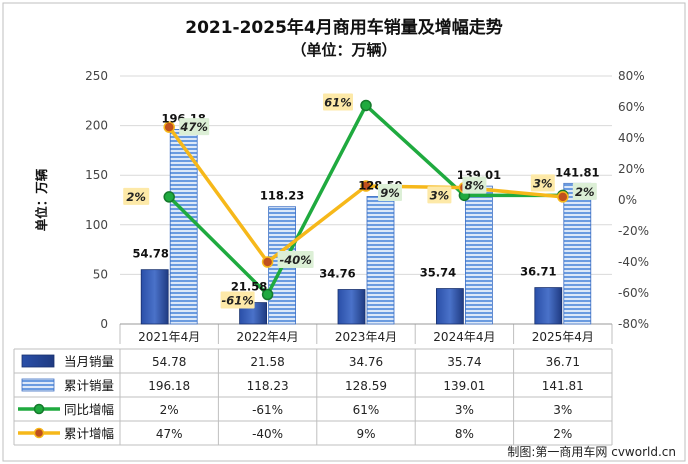  What do you see at coordinates (96, 126) in the screenshot?
I see `y-tick-label: 200` at bounding box center [96, 126].